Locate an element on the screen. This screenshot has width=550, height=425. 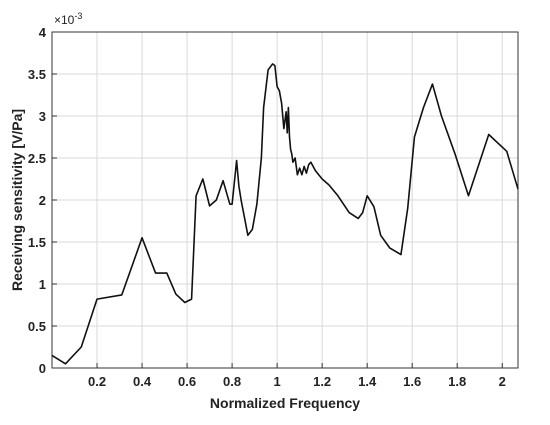
y-tick-label: 4 is located at coordinates (43, 32).